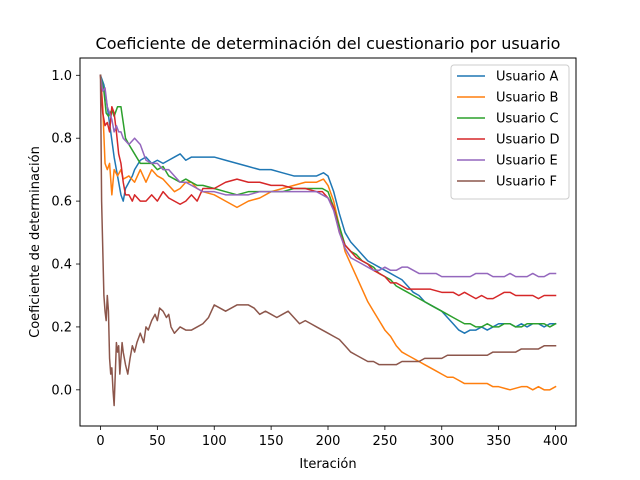 Image resolution: width=640 pixels, height=480 pixels. Describe the element at coordinates (527, 119) in the screenshot. I see `legend-label: Usuario C` at that location.